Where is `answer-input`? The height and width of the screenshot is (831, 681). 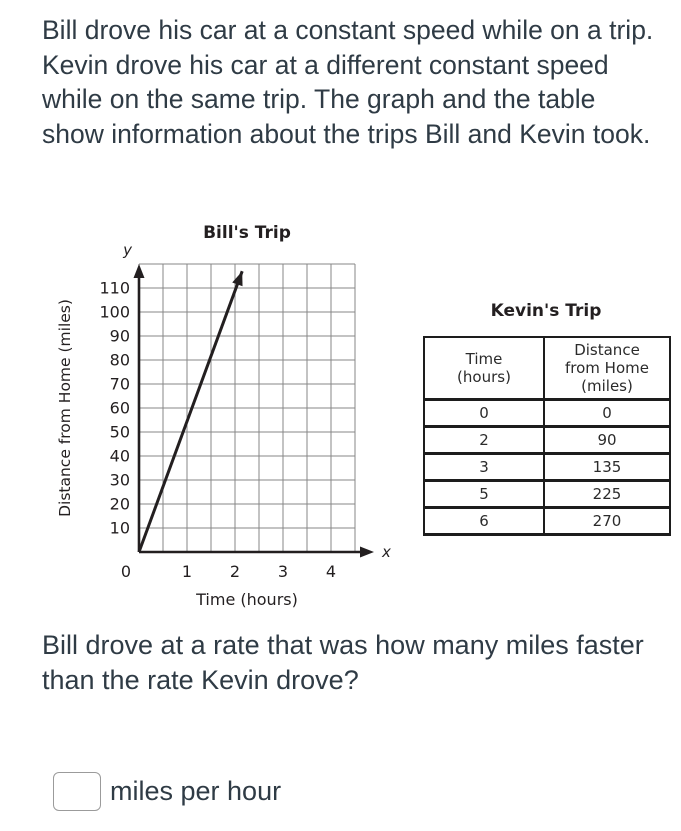
answer-input is located at coordinates (77, 791).